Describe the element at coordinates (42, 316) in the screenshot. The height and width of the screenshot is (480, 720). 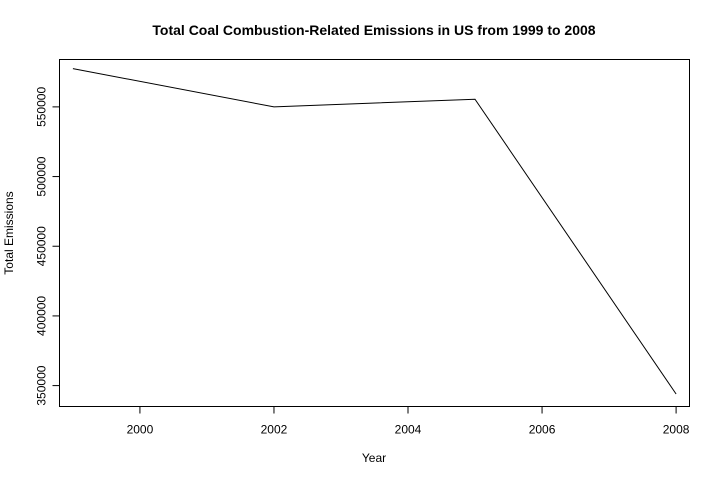
I see `y-tick-label: 400000` at that location.